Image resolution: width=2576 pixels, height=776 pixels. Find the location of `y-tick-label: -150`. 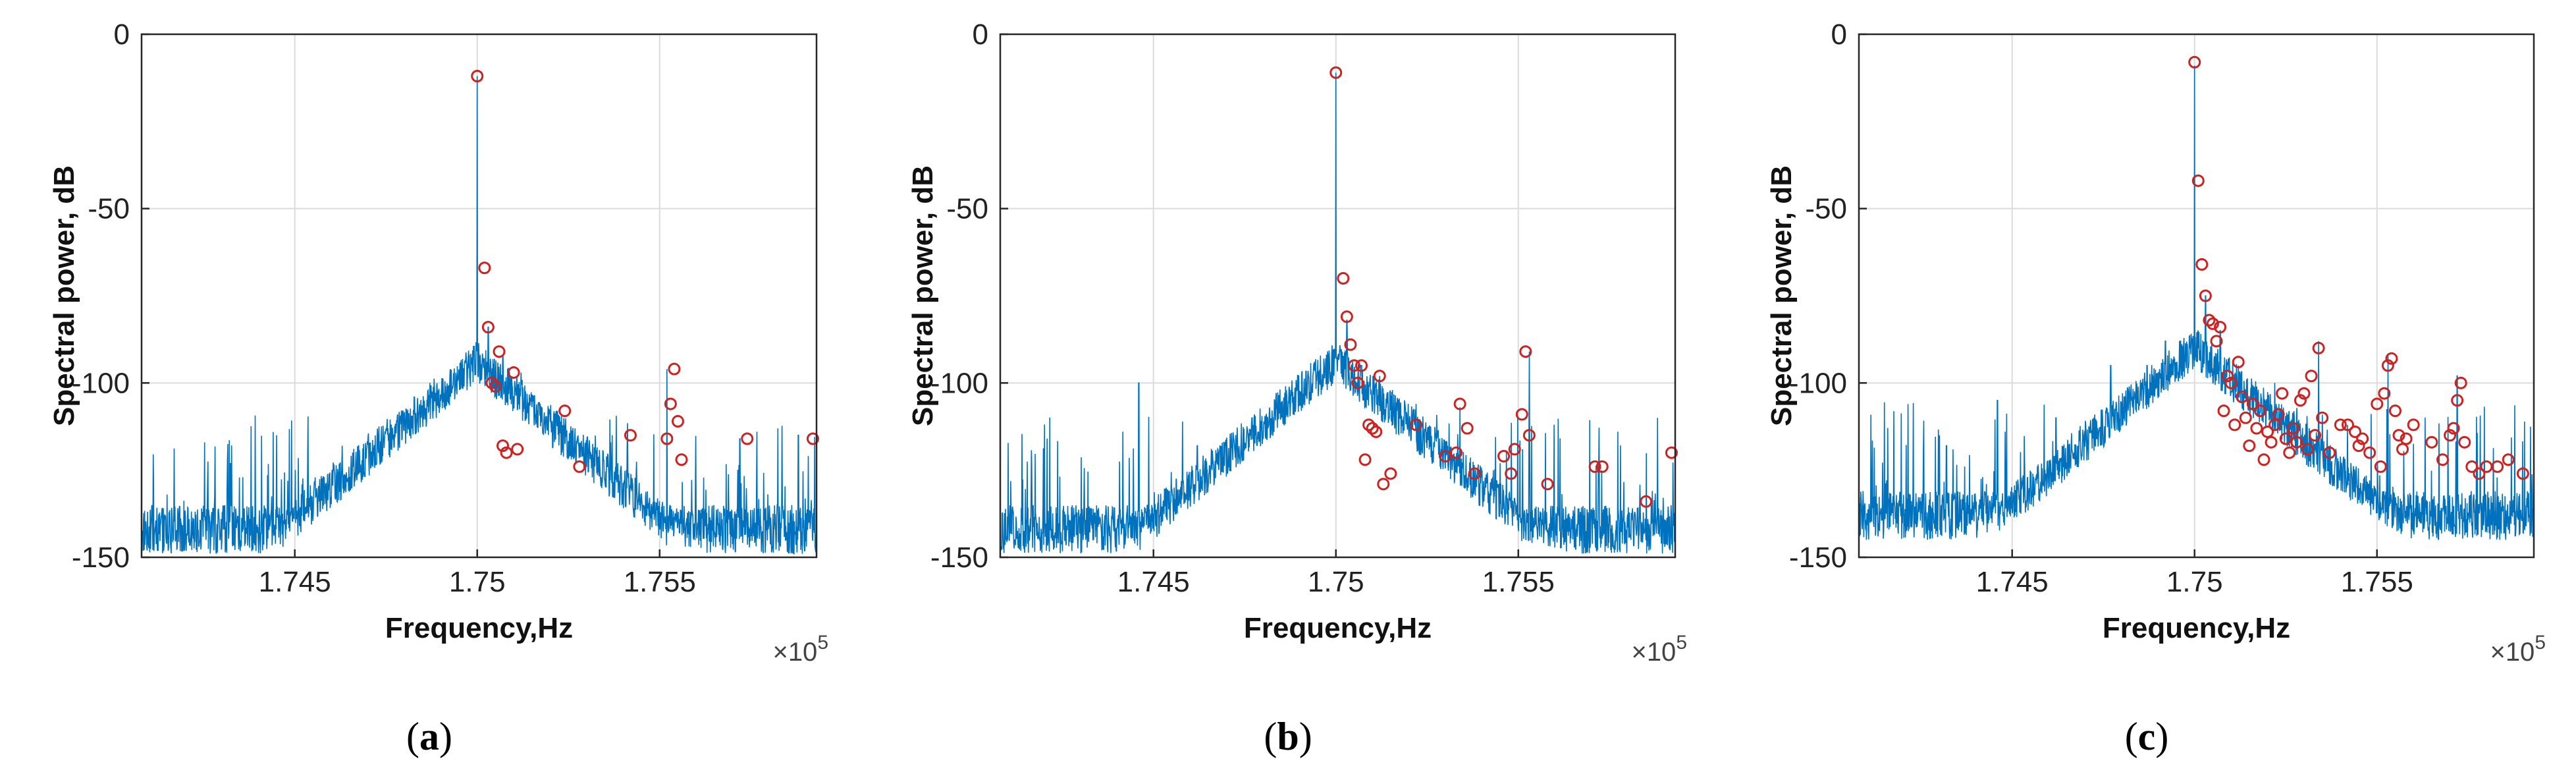

y-tick-label: -150 is located at coordinates (1818, 557).